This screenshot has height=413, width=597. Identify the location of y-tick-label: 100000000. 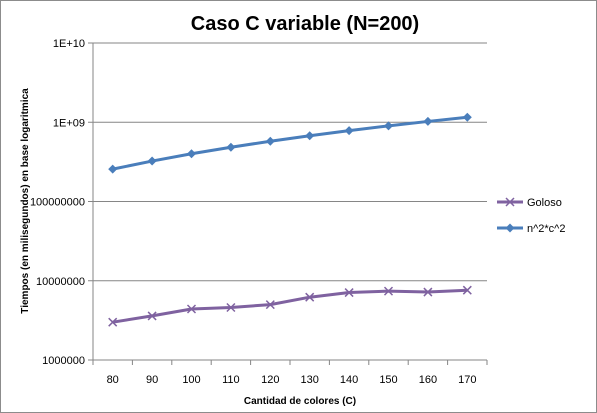
(57, 203).